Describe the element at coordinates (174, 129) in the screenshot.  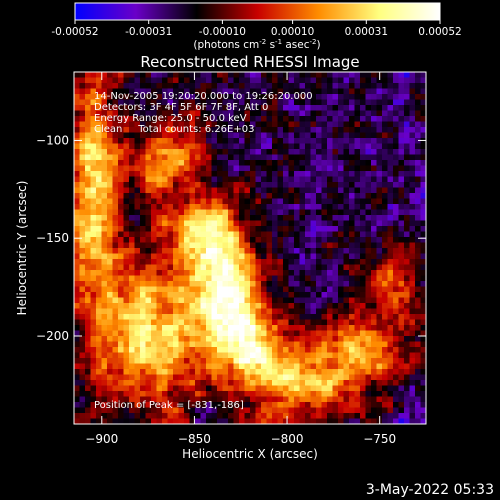
I see `annotation-total-counts: Clean Total counts: 6.26E+03` at that location.